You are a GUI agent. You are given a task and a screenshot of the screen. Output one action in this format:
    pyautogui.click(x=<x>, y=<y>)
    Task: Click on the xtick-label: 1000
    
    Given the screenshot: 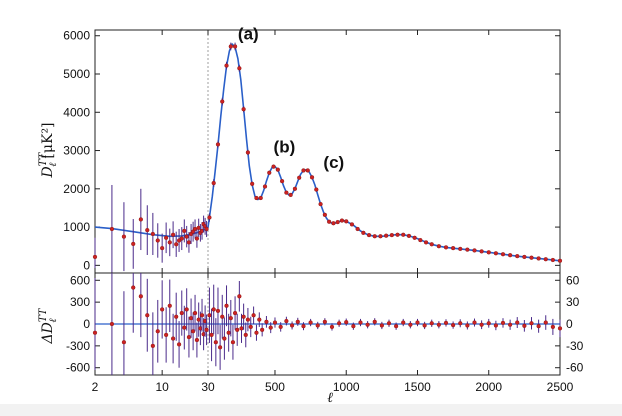 What is the action you would take?
    pyautogui.click(x=346, y=387)
    